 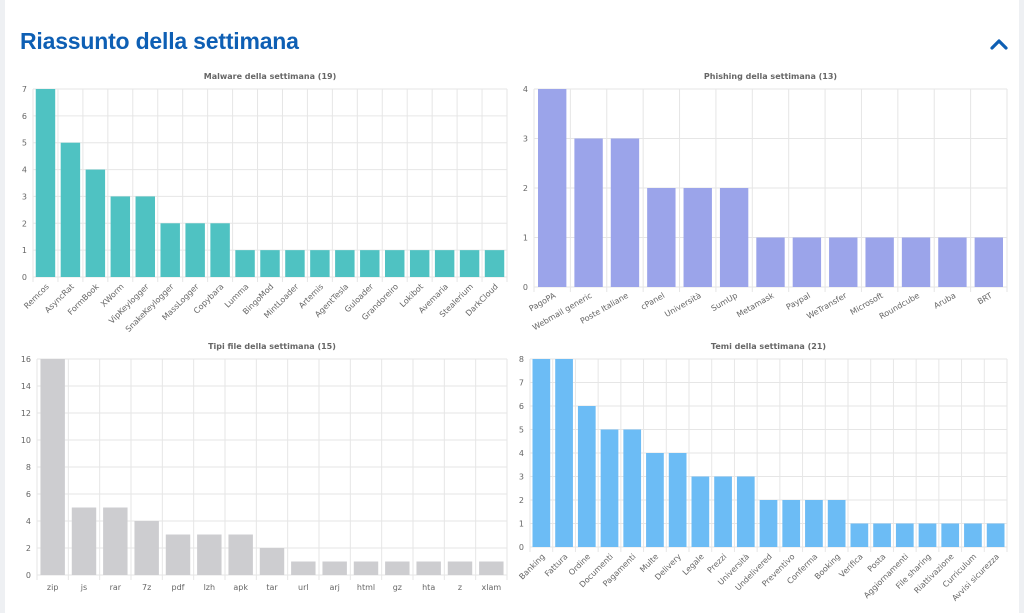 I want to click on chart-title: Phishing della settimana (13), so click(x=770, y=76).